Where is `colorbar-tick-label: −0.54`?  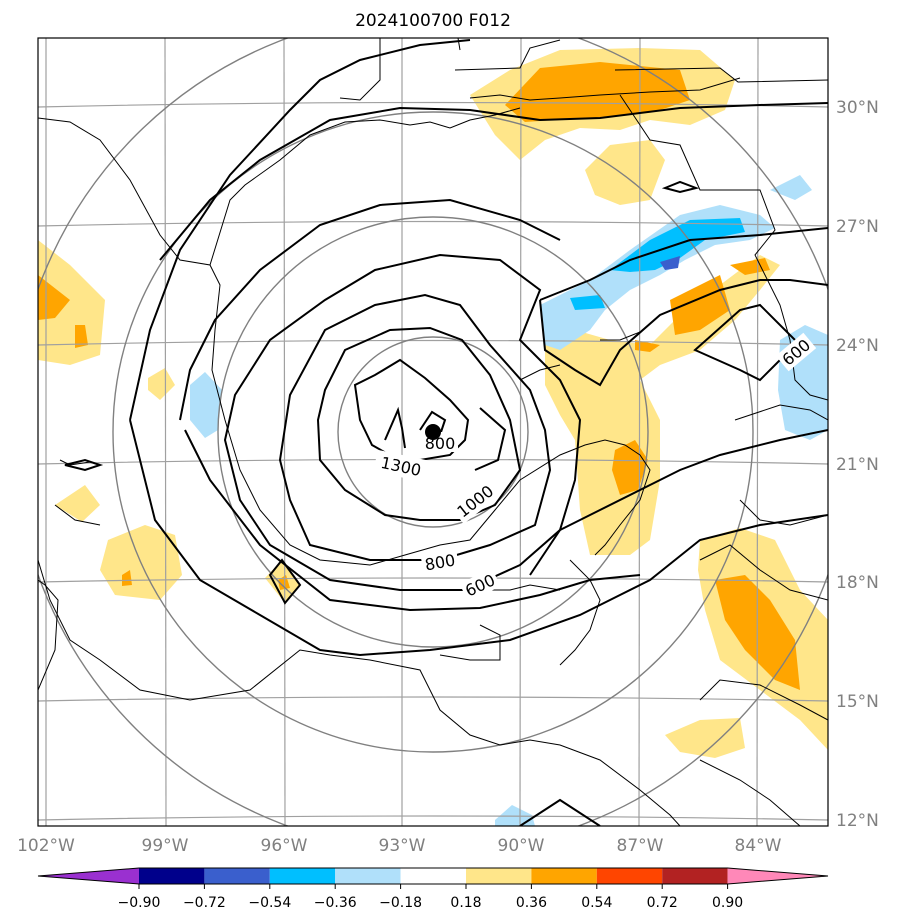 colorbar-tick-label: −0.54 is located at coordinates (269, 903).